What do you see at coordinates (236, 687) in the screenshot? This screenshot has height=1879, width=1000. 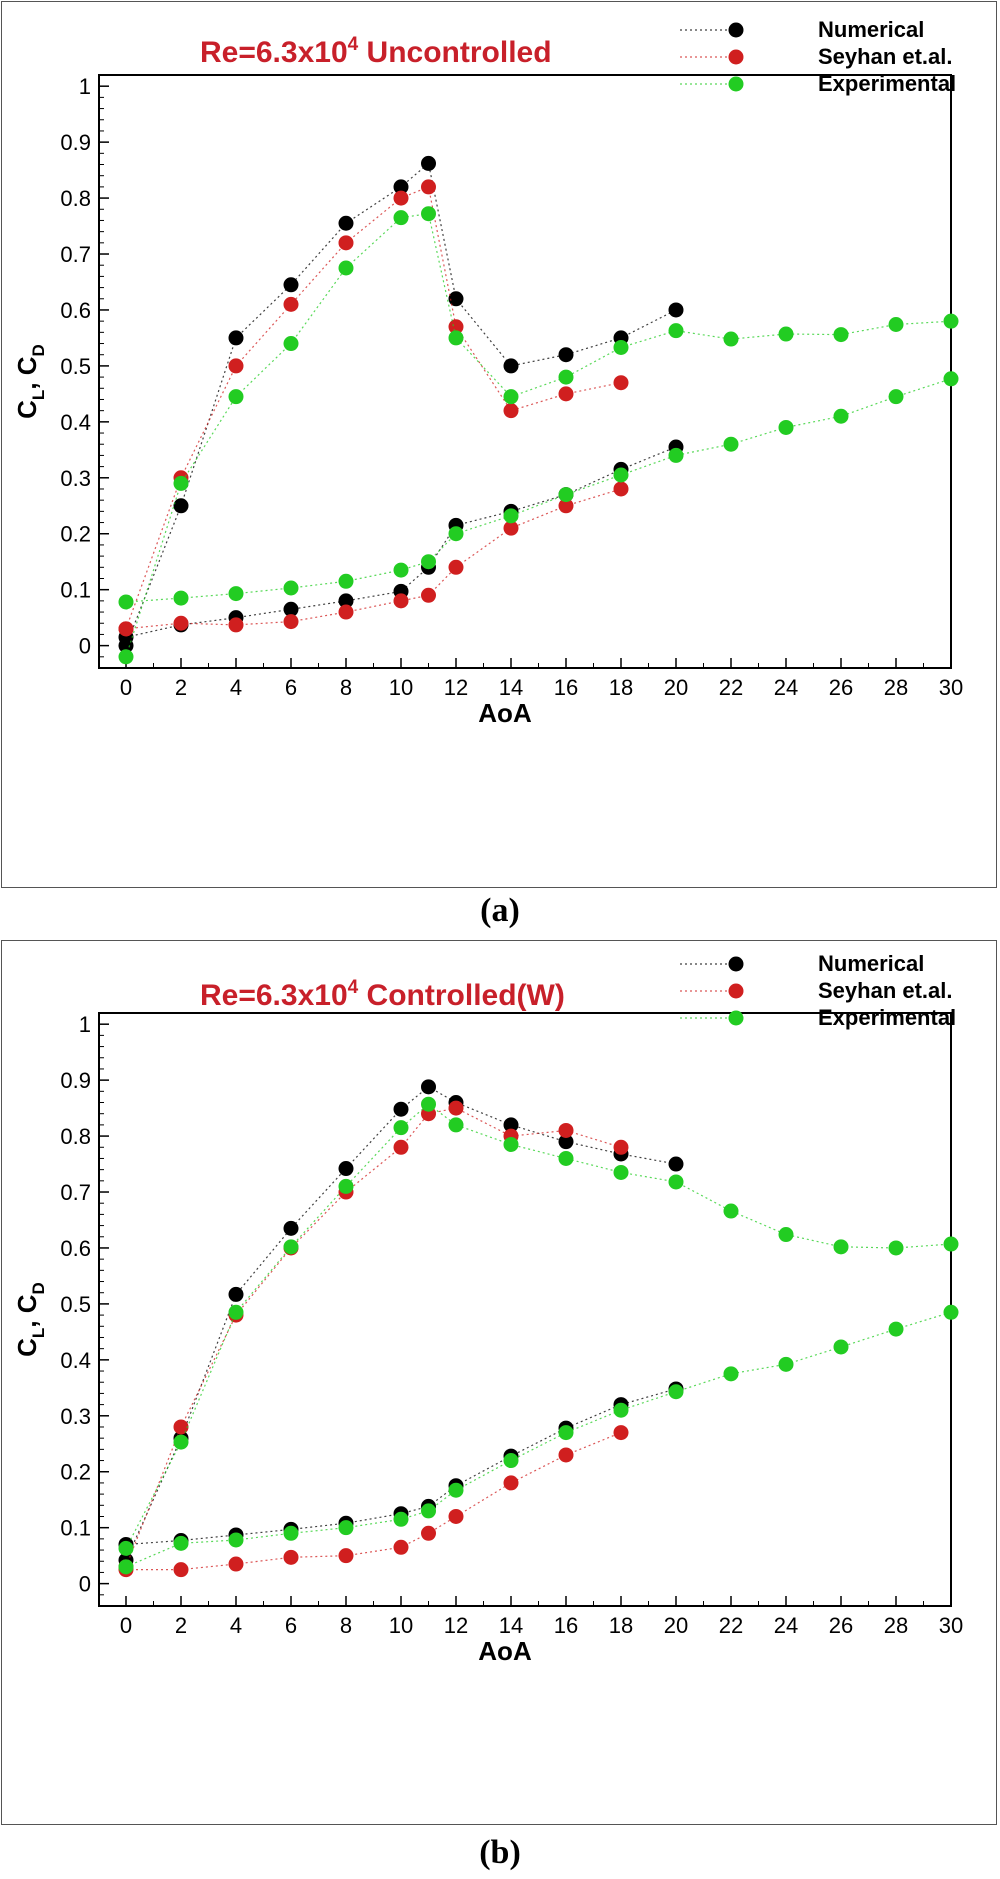 I see `x-tick-label: 4` at bounding box center [236, 687].